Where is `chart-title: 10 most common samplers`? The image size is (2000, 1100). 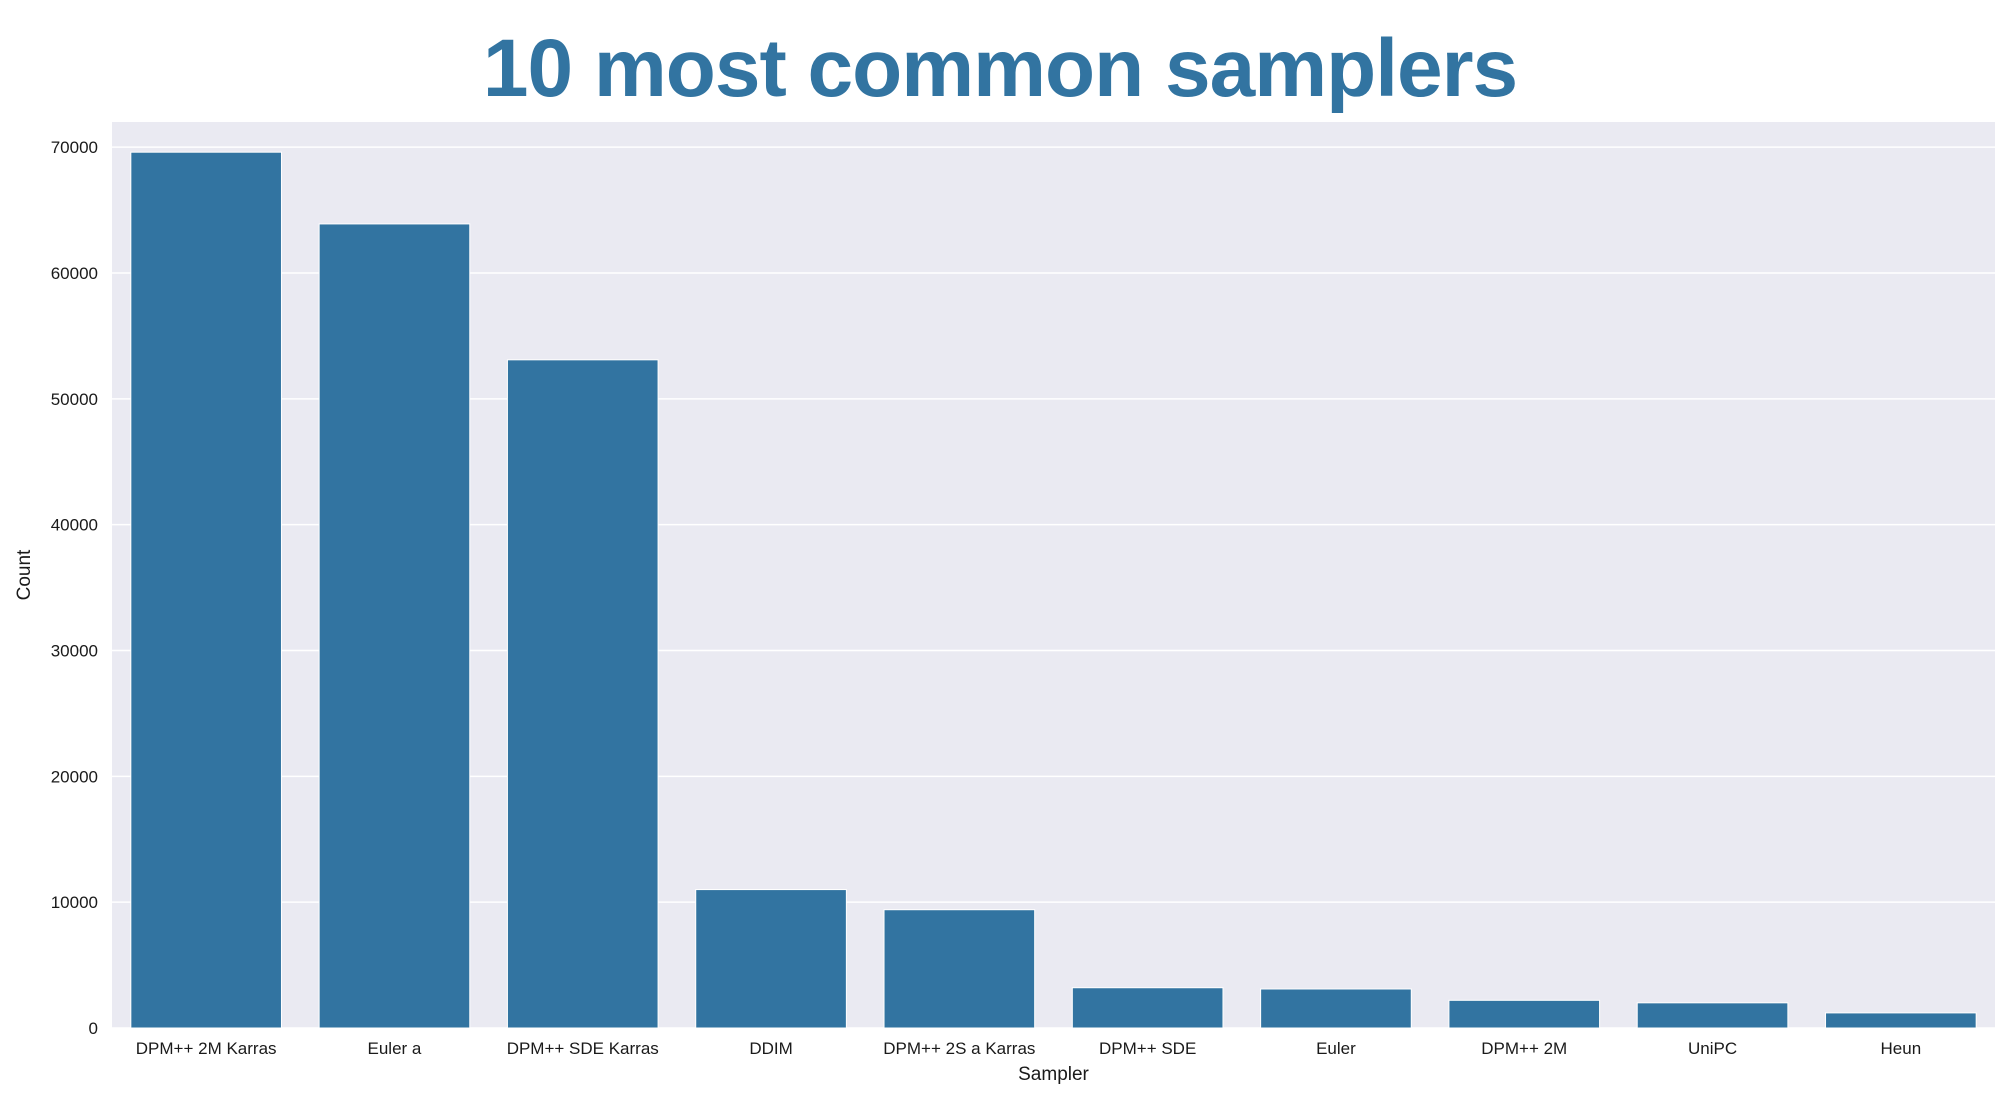
chart-title: 10 most common samplers is located at coordinates (1000, 68).